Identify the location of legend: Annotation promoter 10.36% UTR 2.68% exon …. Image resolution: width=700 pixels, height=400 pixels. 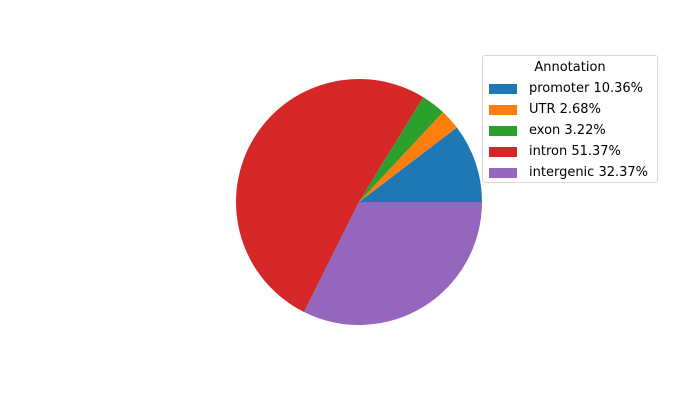
(570, 119).